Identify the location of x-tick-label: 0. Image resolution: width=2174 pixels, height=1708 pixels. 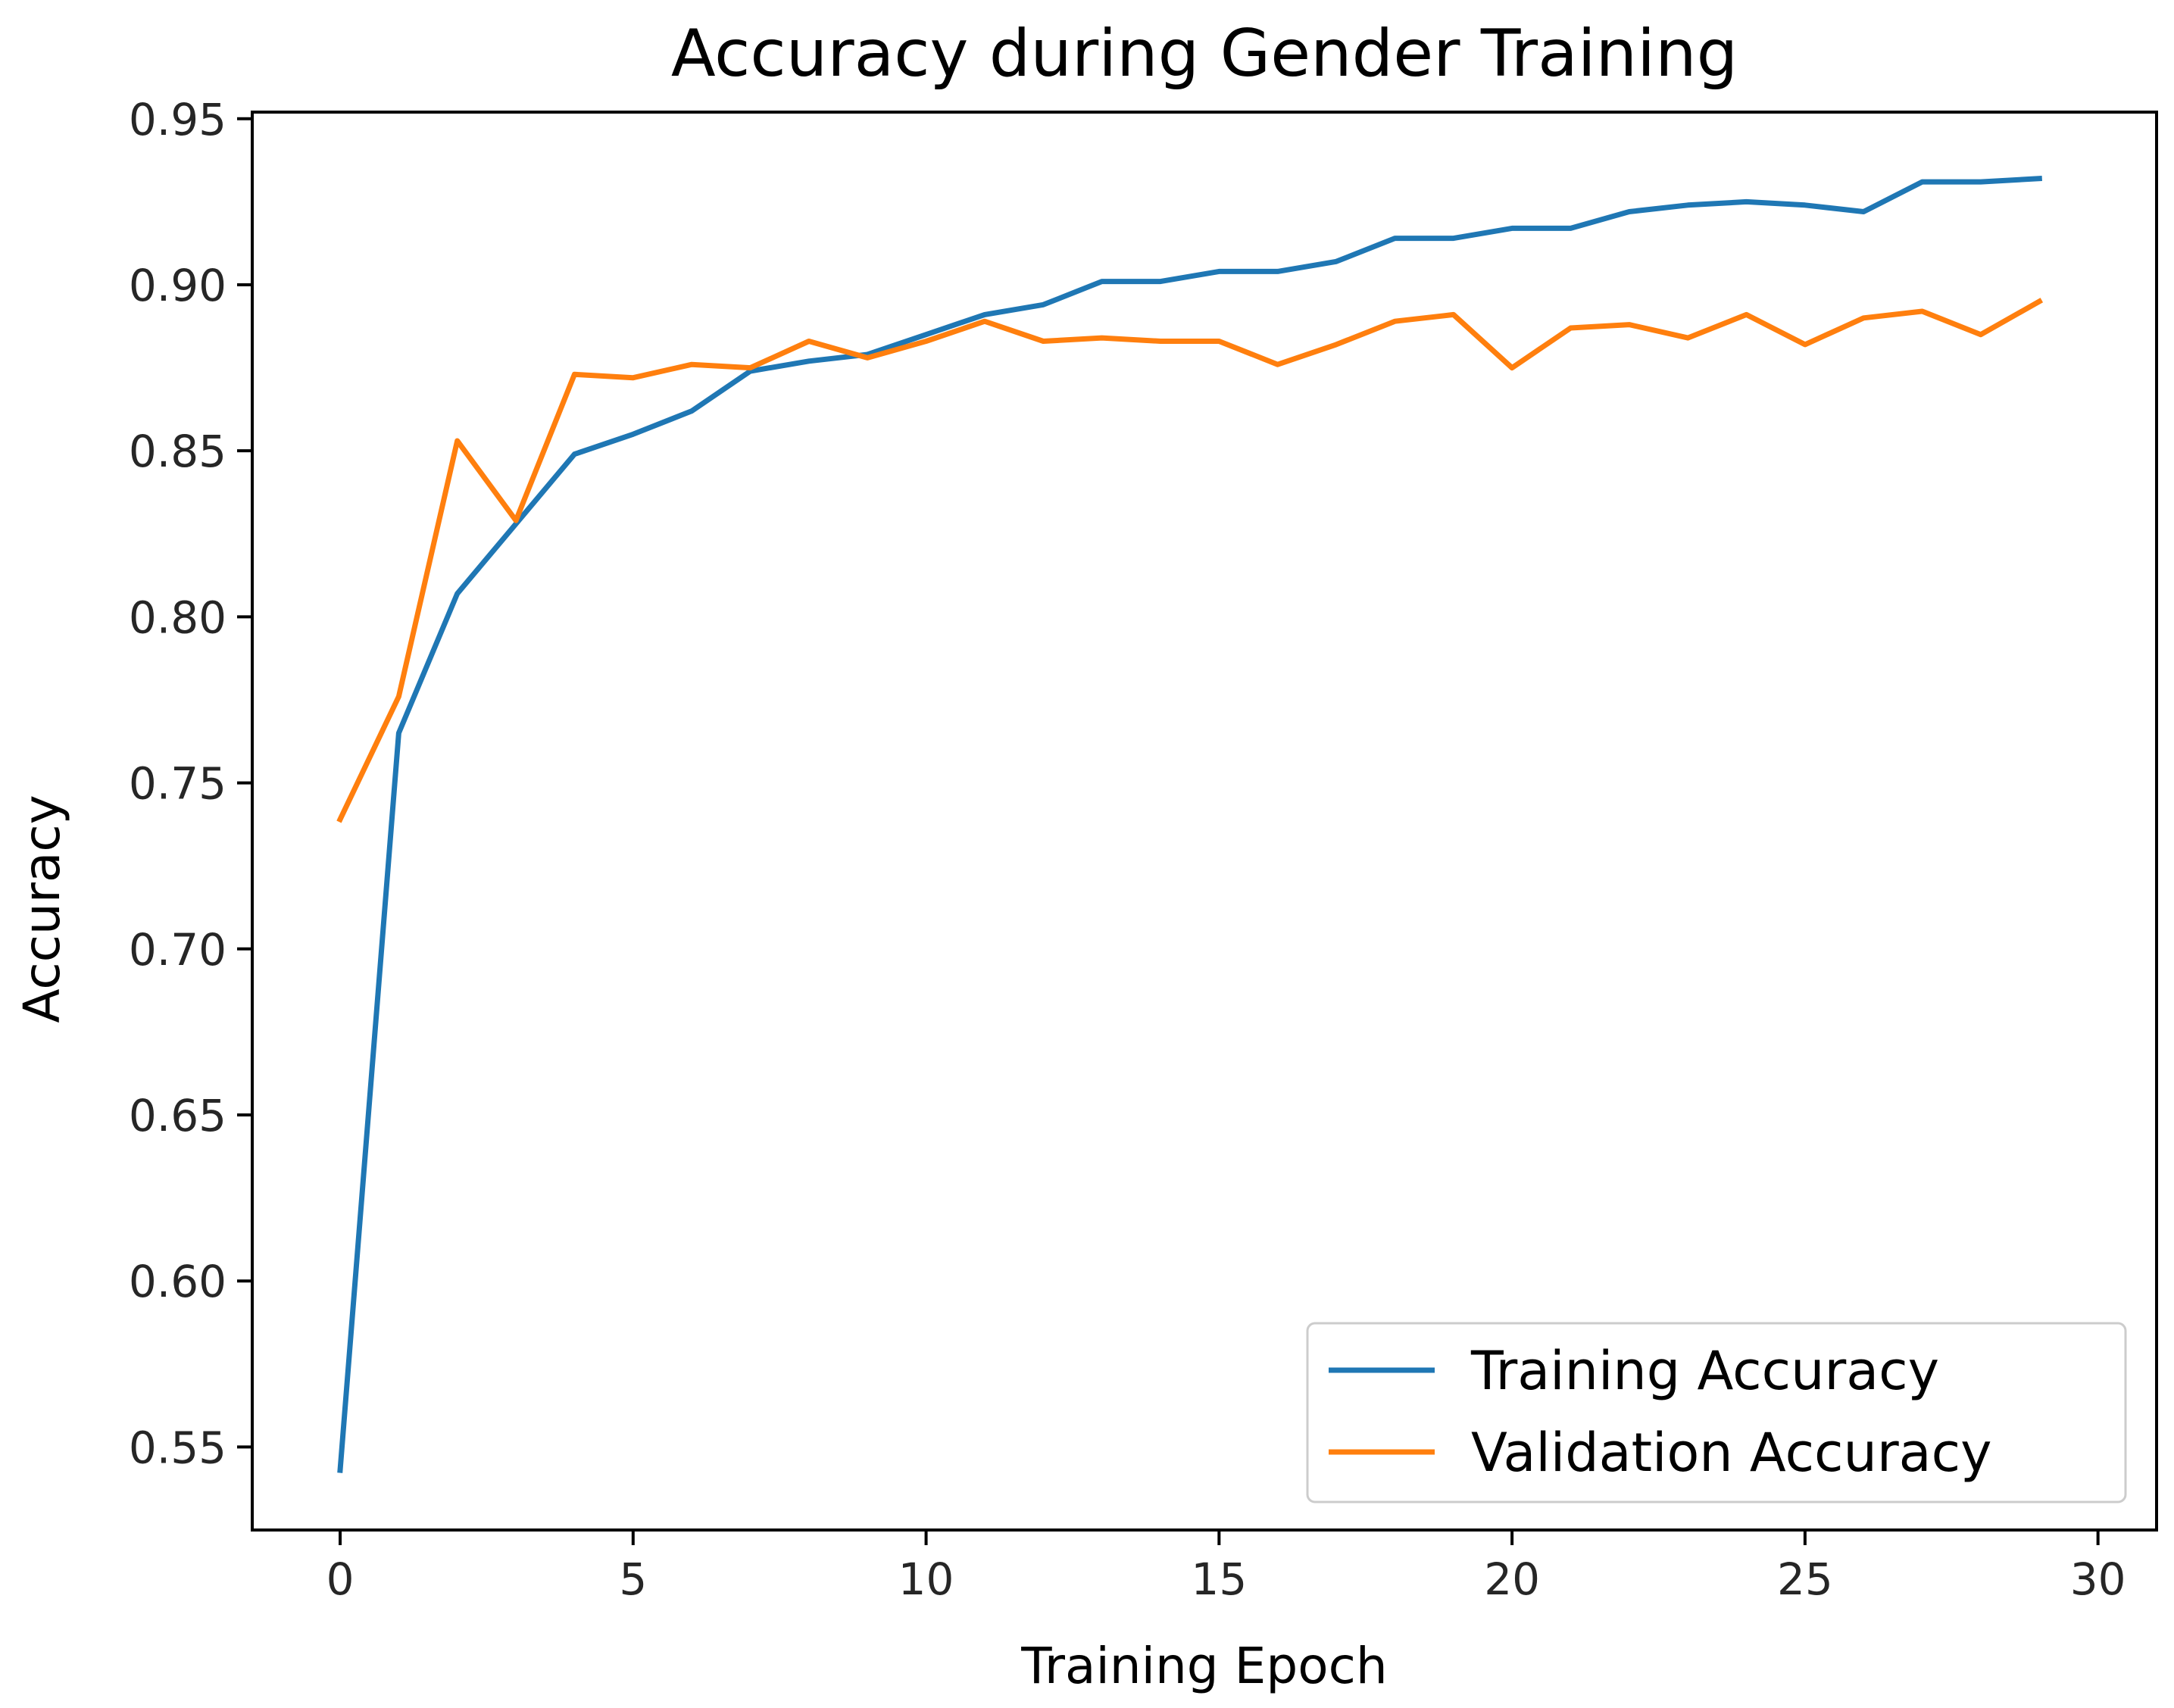
(341, 1579).